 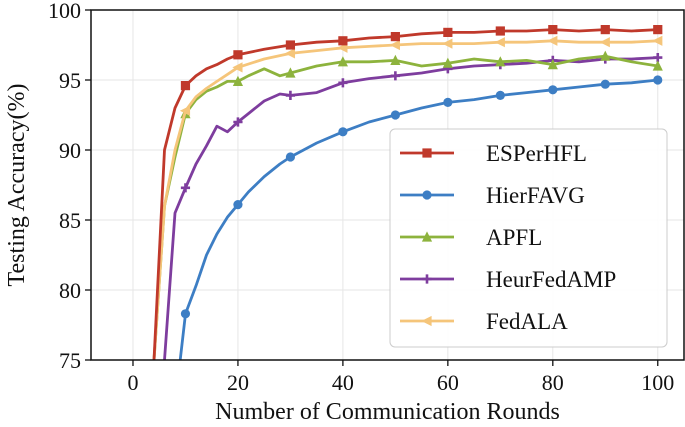 I want to click on legend-label: HierFAVG, so click(x=535, y=195).